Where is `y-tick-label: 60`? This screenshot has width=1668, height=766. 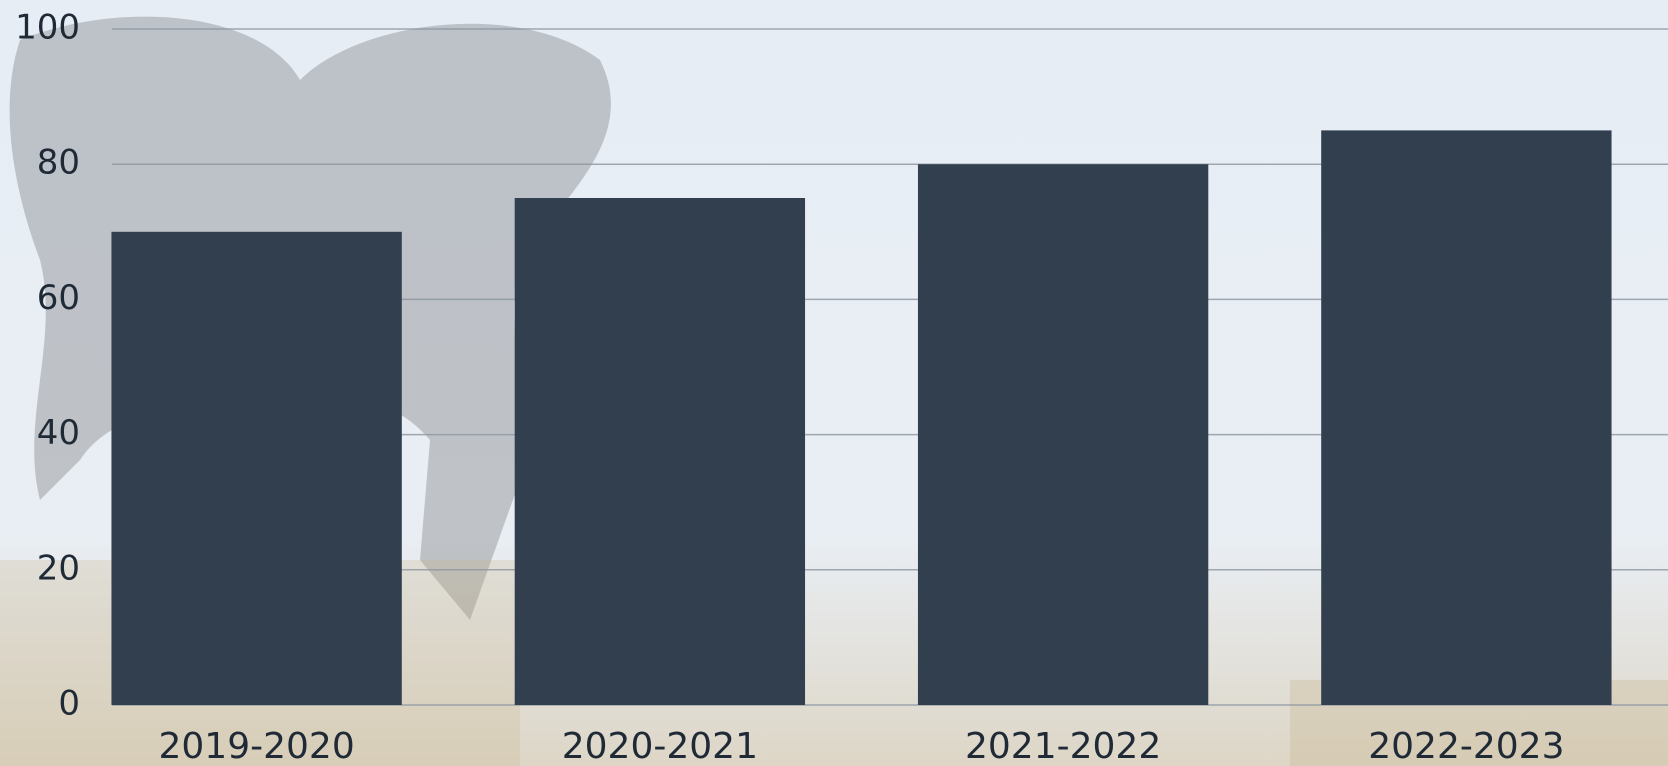
y-tick-label: 60 is located at coordinates (58, 298).